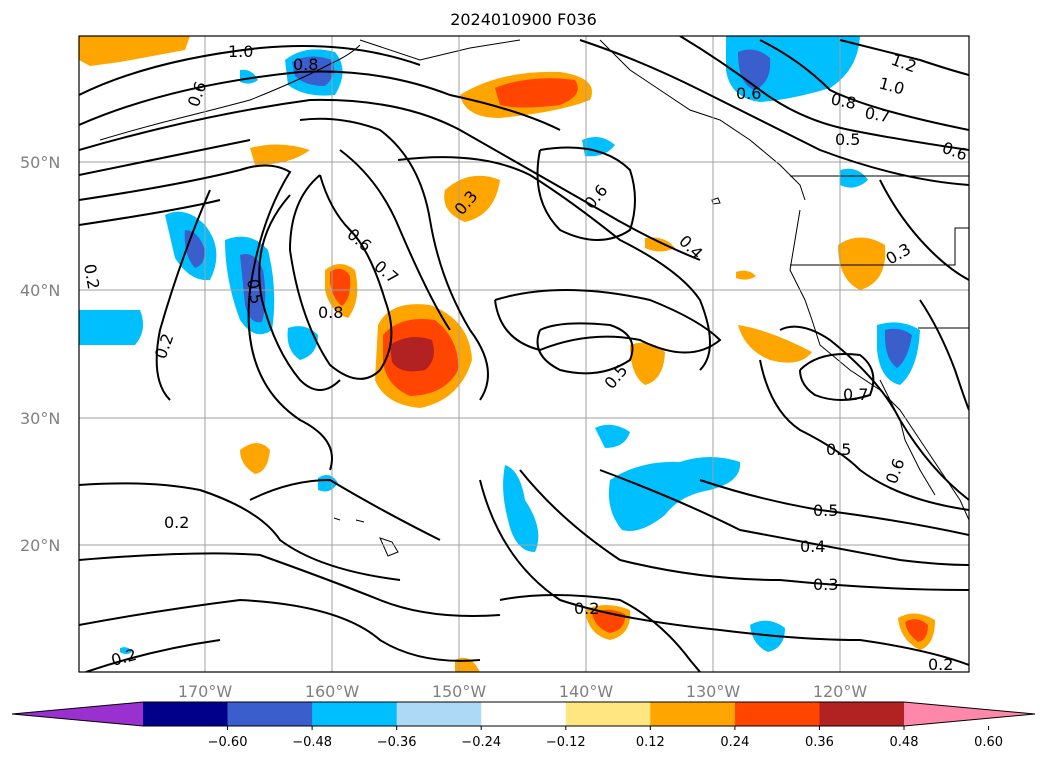  What do you see at coordinates (904, 63) in the screenshot?
I see `contour-label: 1.2` at bounding box center [904, 63].